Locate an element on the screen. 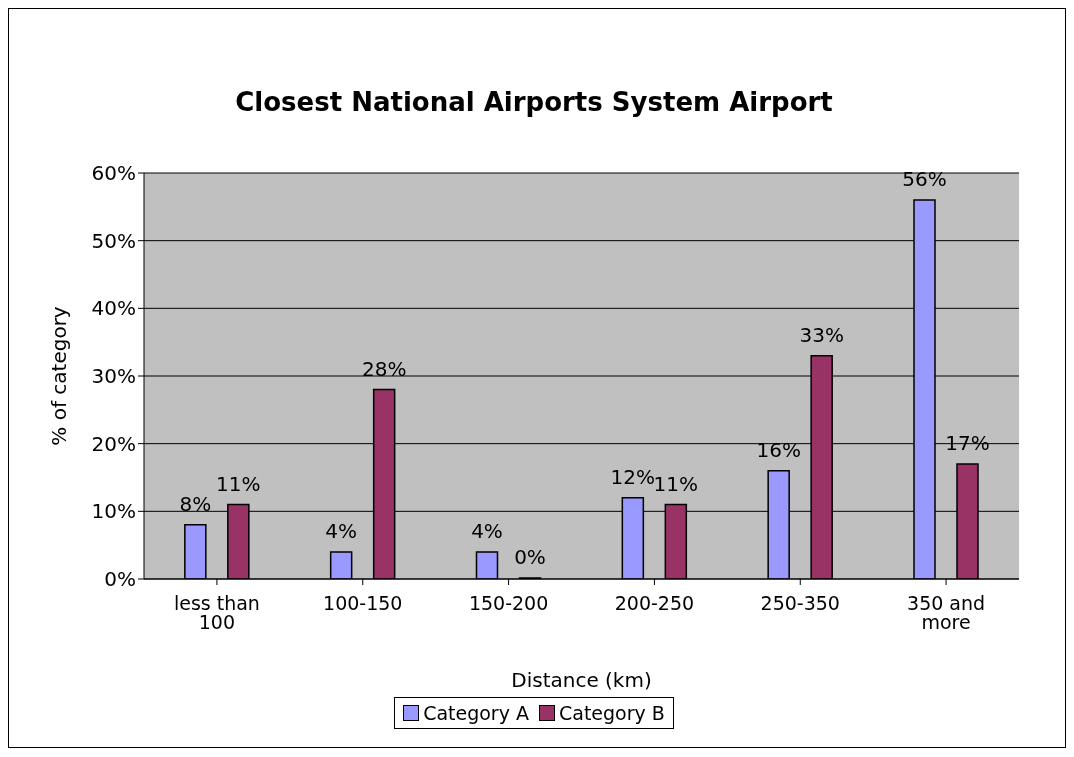  x-tick-label: 350 and more is located at coordinates (946, 613).